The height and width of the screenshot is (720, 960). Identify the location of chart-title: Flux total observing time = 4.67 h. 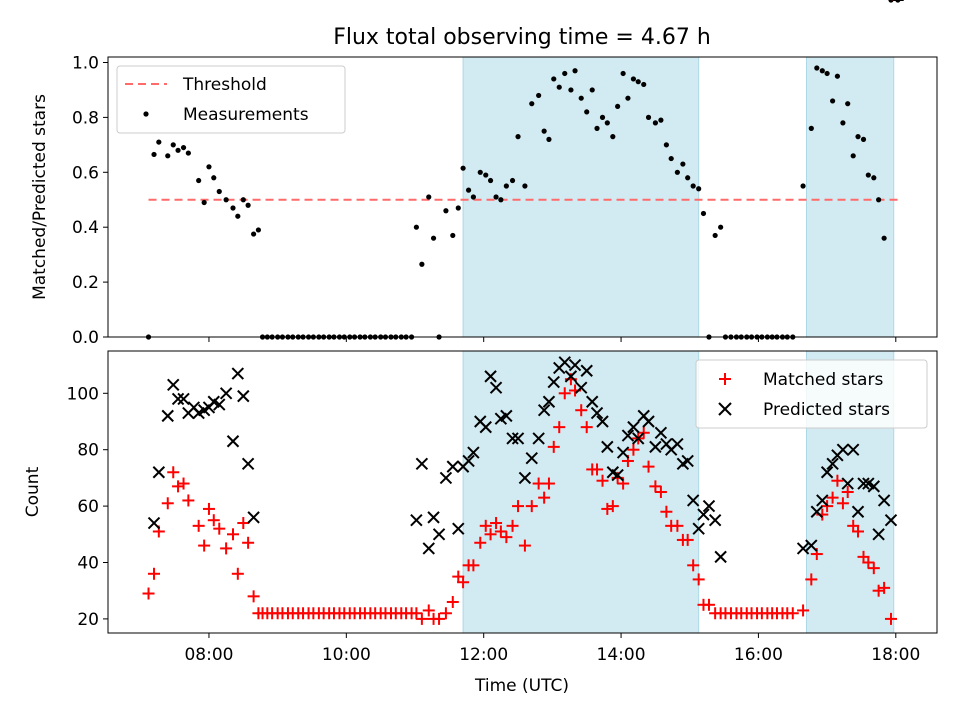
(522, 37).